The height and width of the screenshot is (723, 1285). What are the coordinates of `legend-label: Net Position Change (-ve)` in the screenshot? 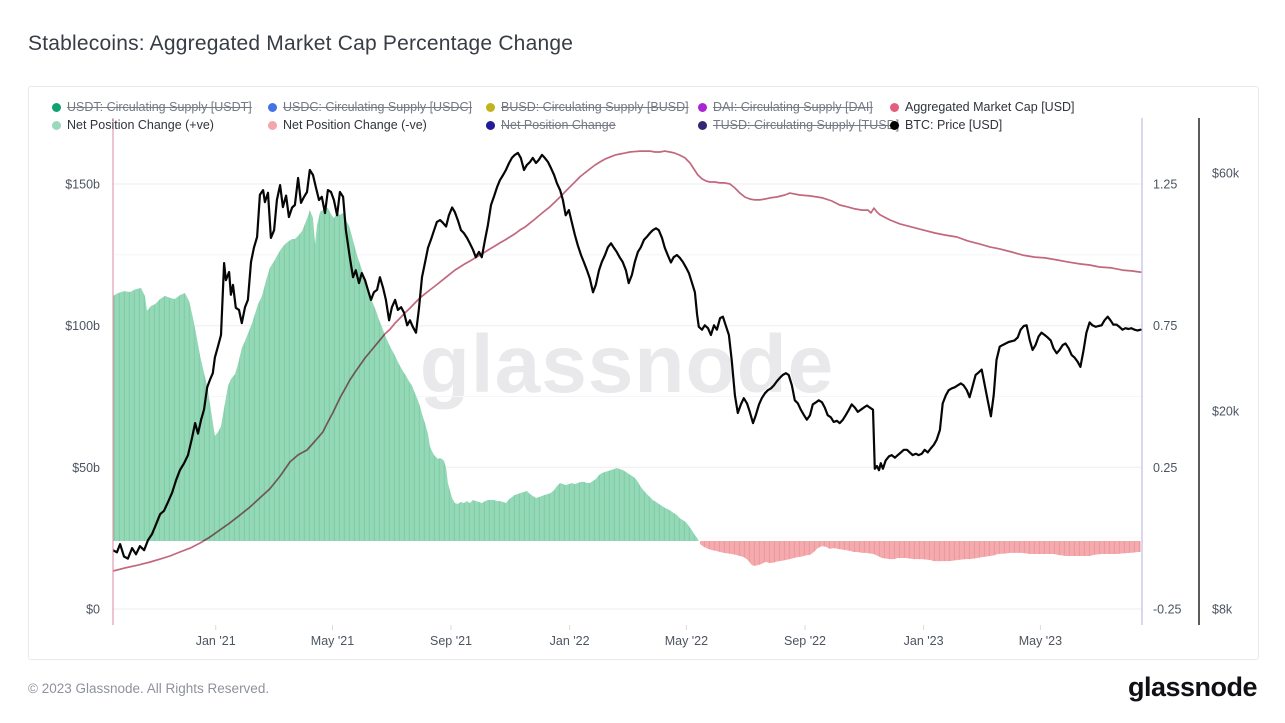 It's located at (355, 125).